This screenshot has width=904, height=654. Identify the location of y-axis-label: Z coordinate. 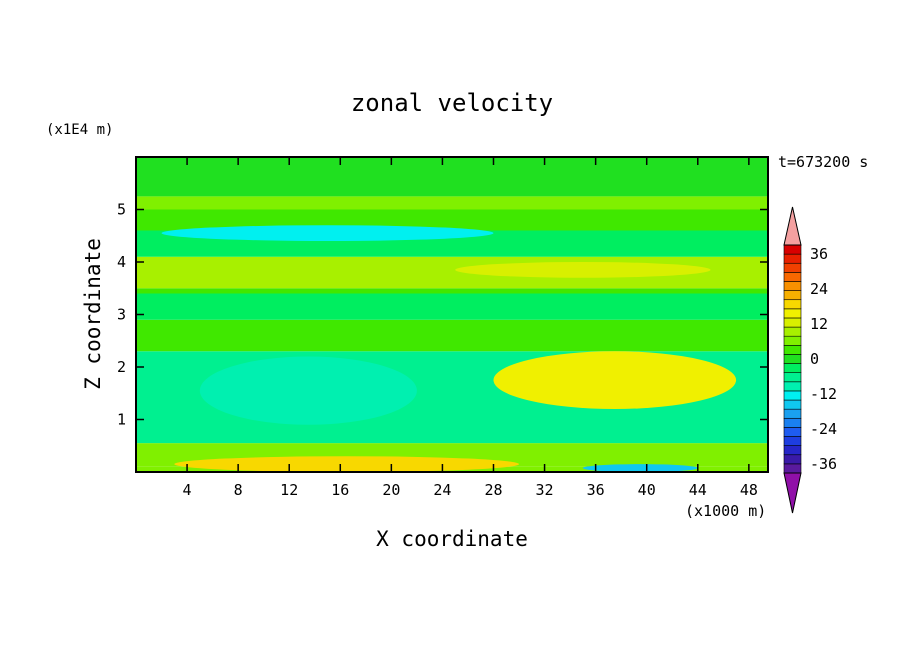
(93, 314).